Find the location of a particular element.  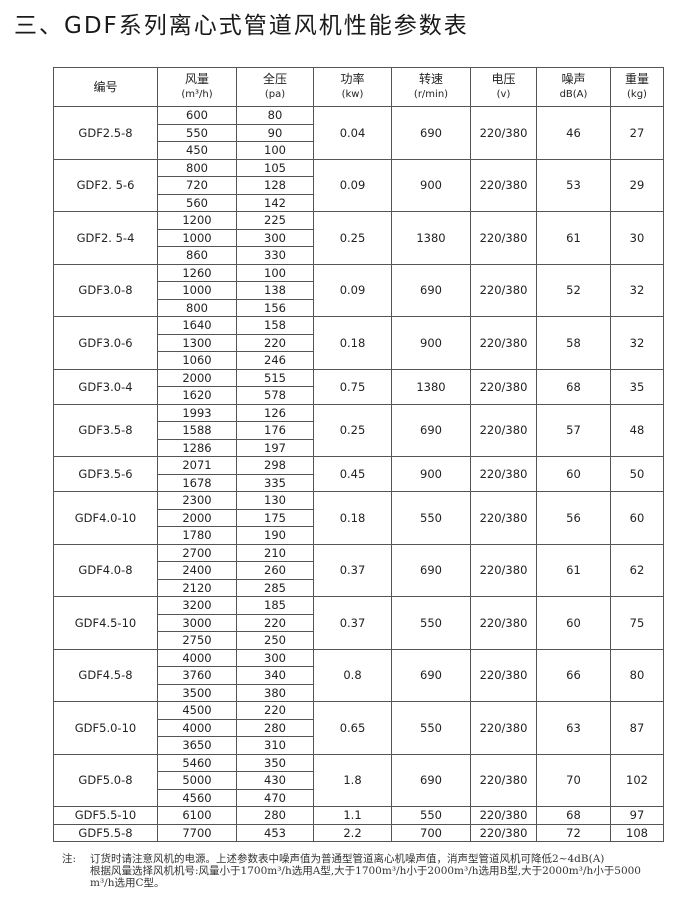

flow-cell: 2071 is located at coordinates (197, 465).